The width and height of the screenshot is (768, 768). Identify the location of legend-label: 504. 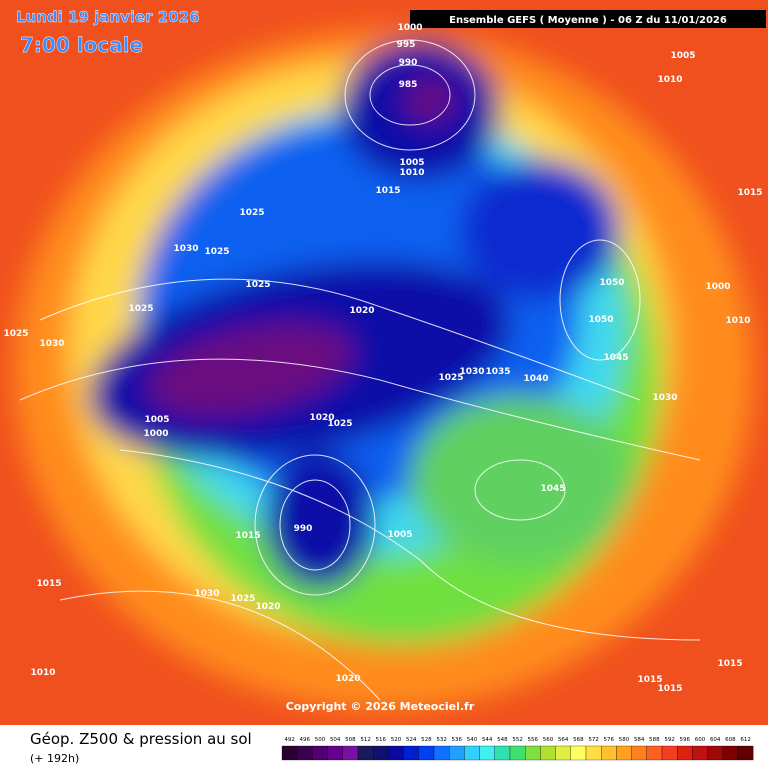
(335, 740).